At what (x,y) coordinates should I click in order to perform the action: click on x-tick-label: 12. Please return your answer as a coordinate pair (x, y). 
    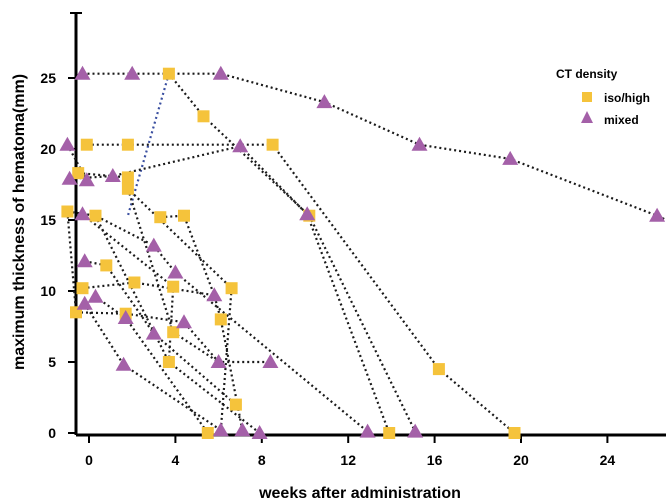
    Looking at the image, I should click on (348, 460).